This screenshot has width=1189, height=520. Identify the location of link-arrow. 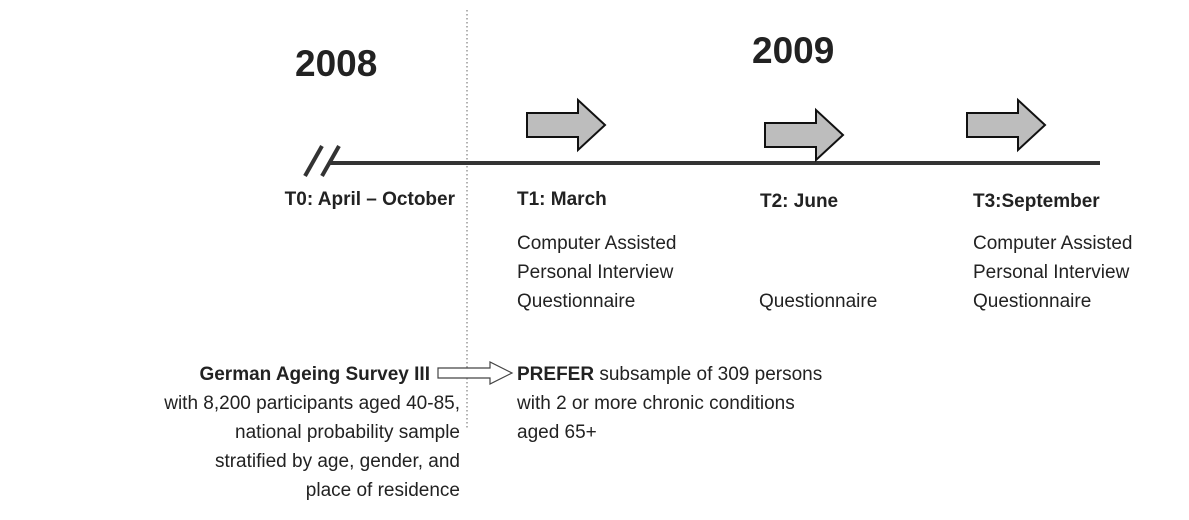
(475, 373).